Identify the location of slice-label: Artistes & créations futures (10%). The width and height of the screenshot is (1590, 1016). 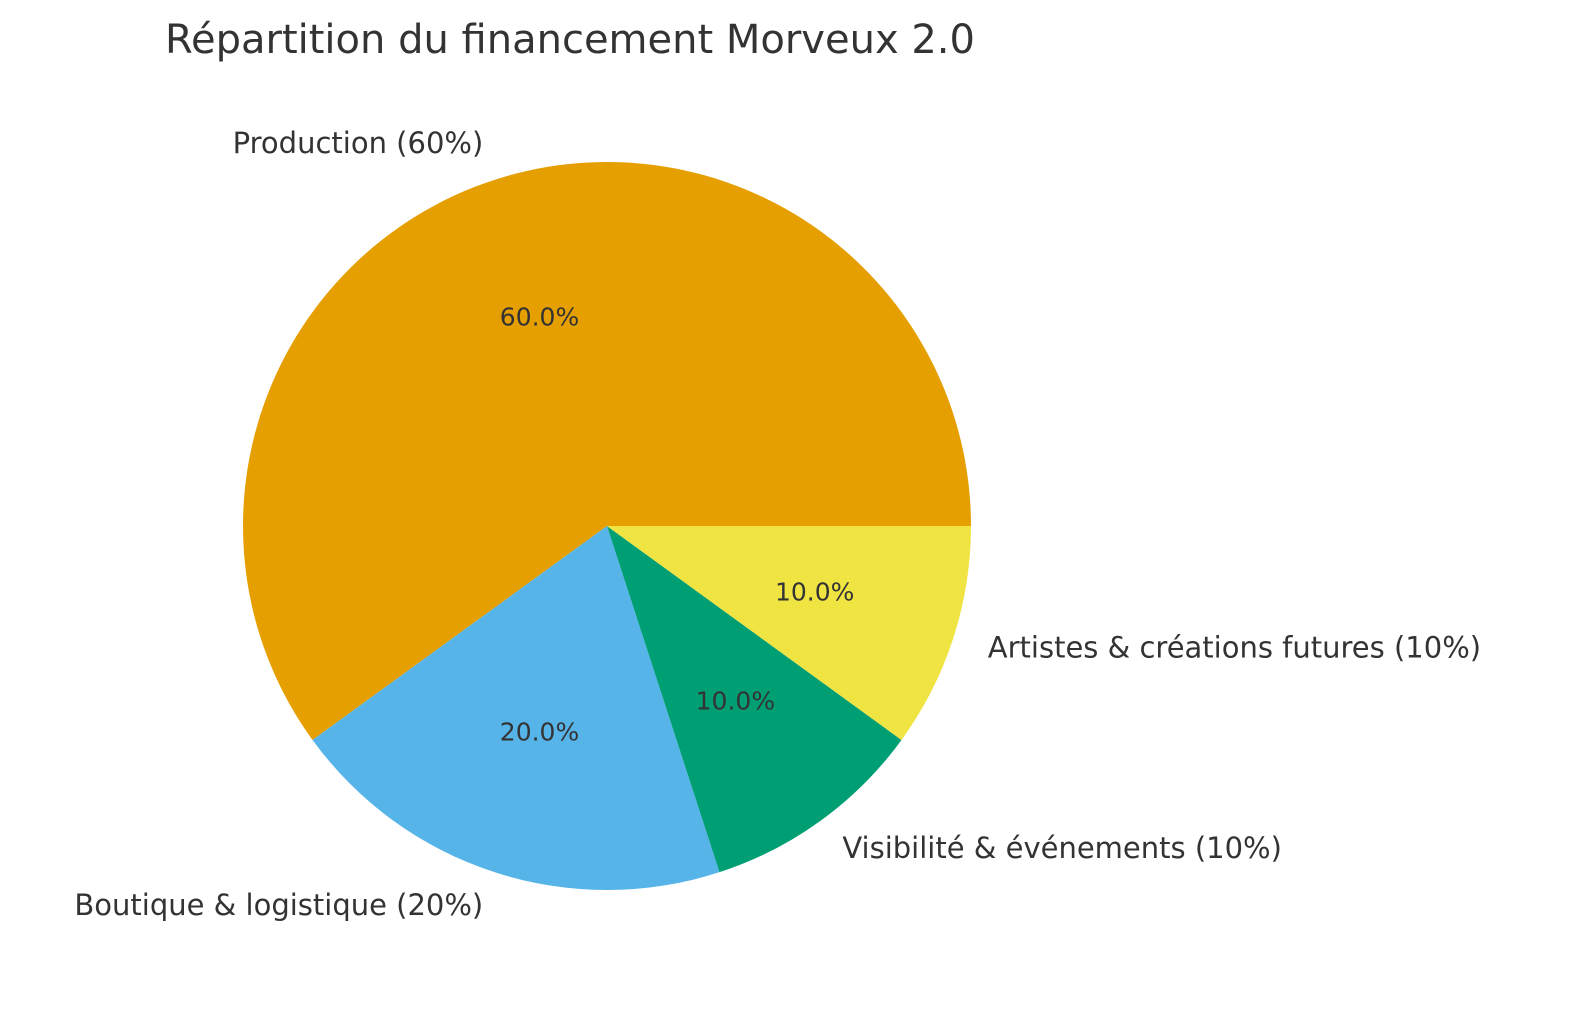
(1234, 648).